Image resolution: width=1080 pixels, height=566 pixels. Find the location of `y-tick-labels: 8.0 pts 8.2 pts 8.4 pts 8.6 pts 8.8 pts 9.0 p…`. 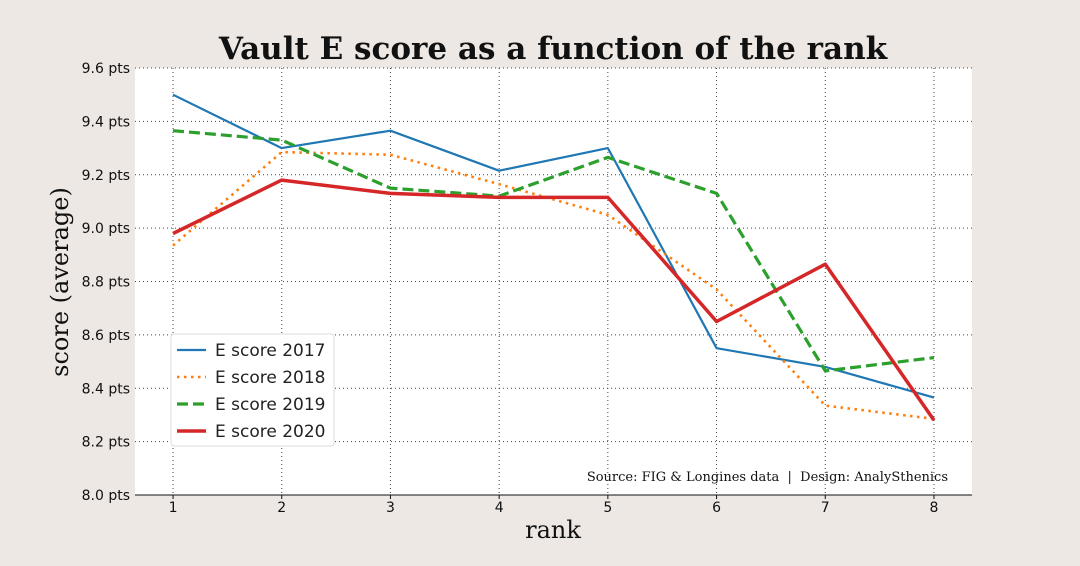

y-tick-labels: 8.0 pts 8.2 pts 8.4 pts 8.6 pts 8.8 pts 9.0 p… is located at coordinates (106, 282).